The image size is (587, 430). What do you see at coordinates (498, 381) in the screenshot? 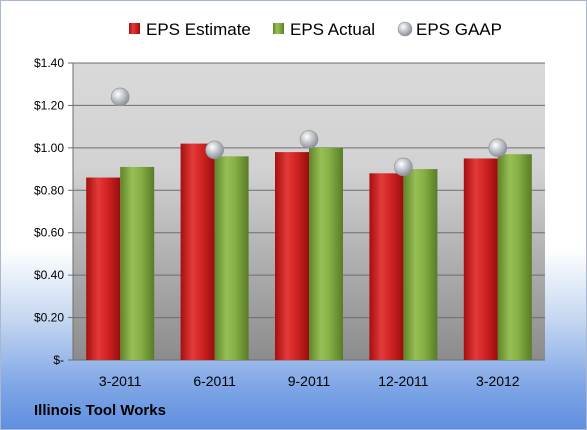
I see `x-category-label: 3-2012` at bounding box center [498, 381].